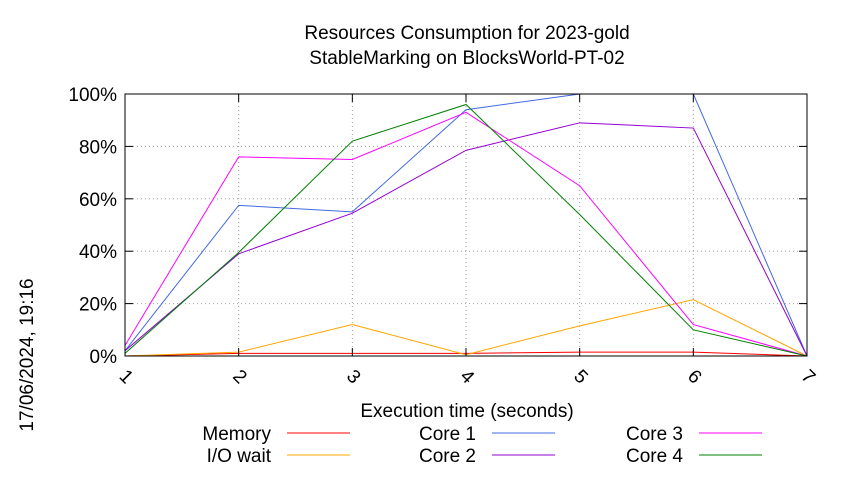 The height and width of the screenshot is (480, 850). What do you see at coordinates (236, 434) in the screenshot?
I see `legend-label-memory: Memory` at bounding box center [236, 434].